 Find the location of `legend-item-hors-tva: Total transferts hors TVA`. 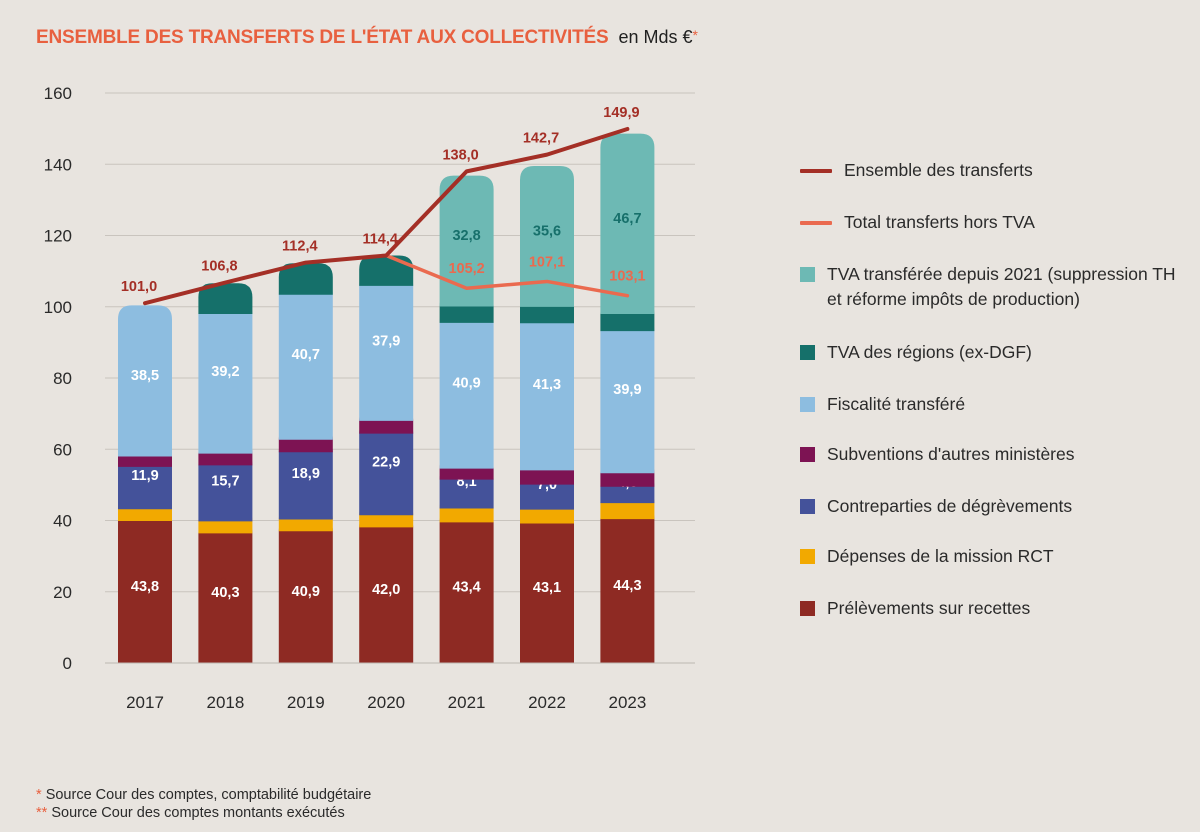

legend-item-hors-tva: Total transferts hors TVA is located at coordinates (917, 222).